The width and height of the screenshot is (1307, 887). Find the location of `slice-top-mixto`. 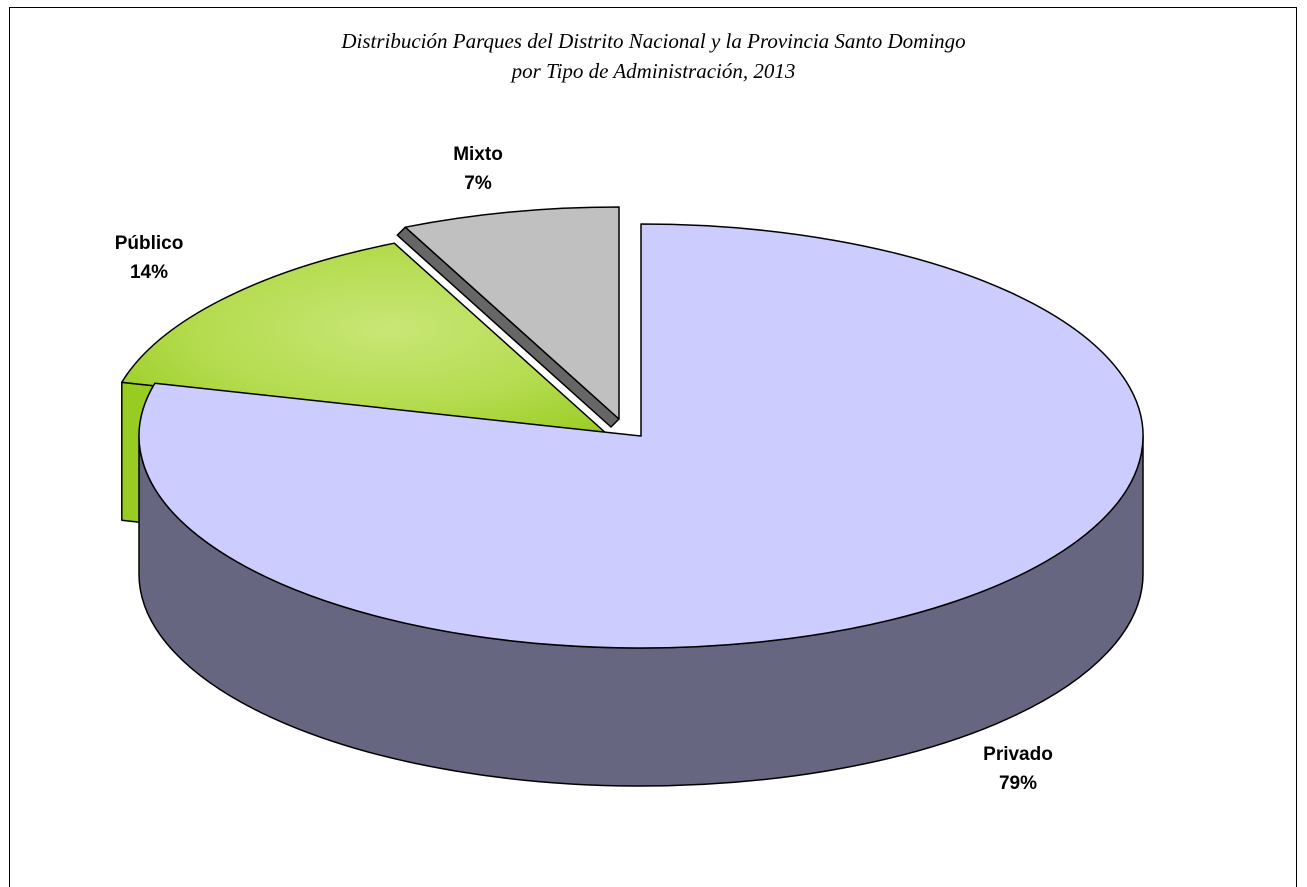

slice-top-mixto is located at coordinates (512, 313).